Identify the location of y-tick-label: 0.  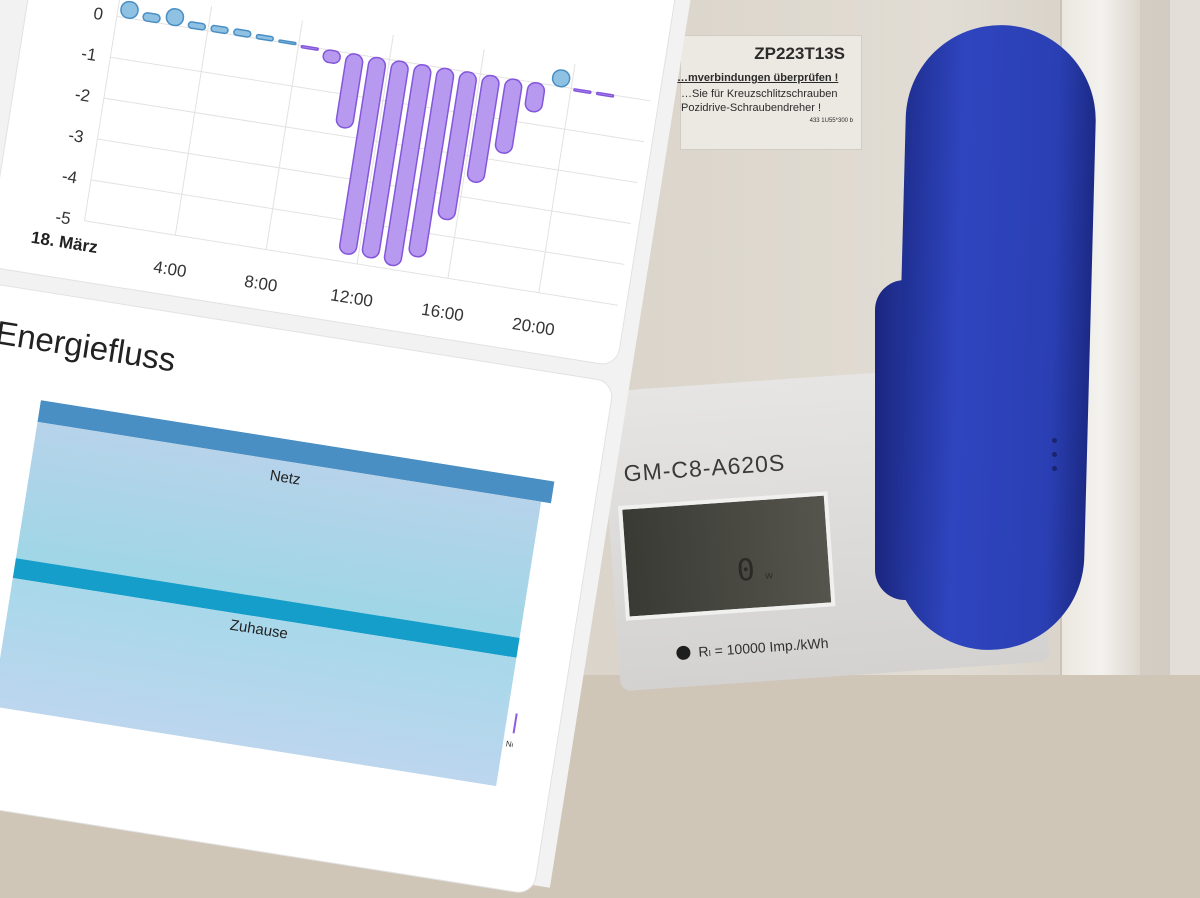
(98, 14).